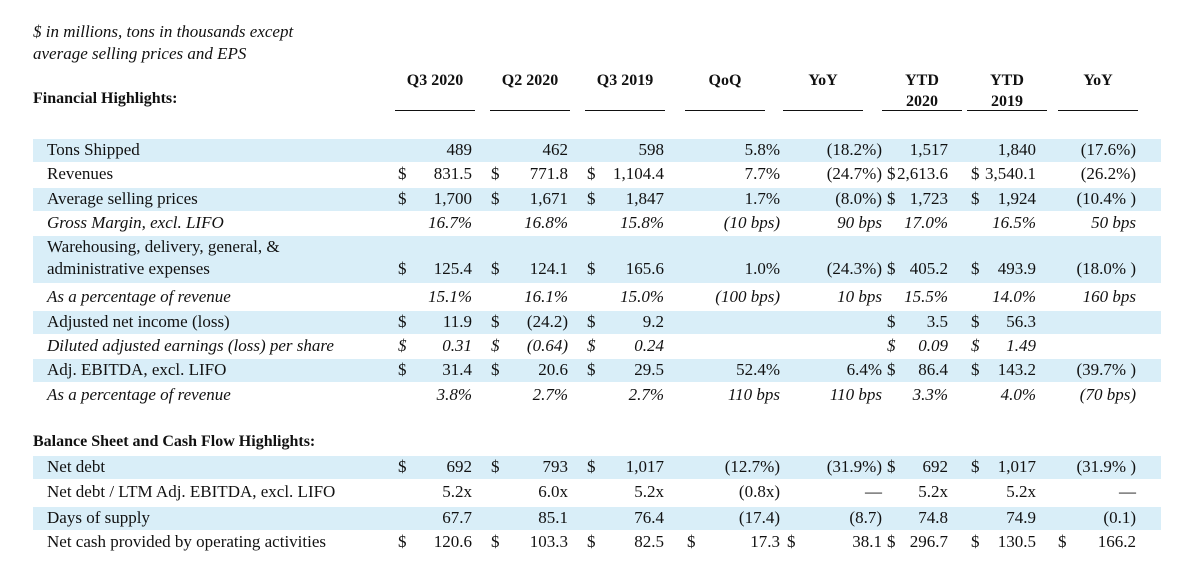  I want to click on cell-value: 16.8%, so click(546, 222).